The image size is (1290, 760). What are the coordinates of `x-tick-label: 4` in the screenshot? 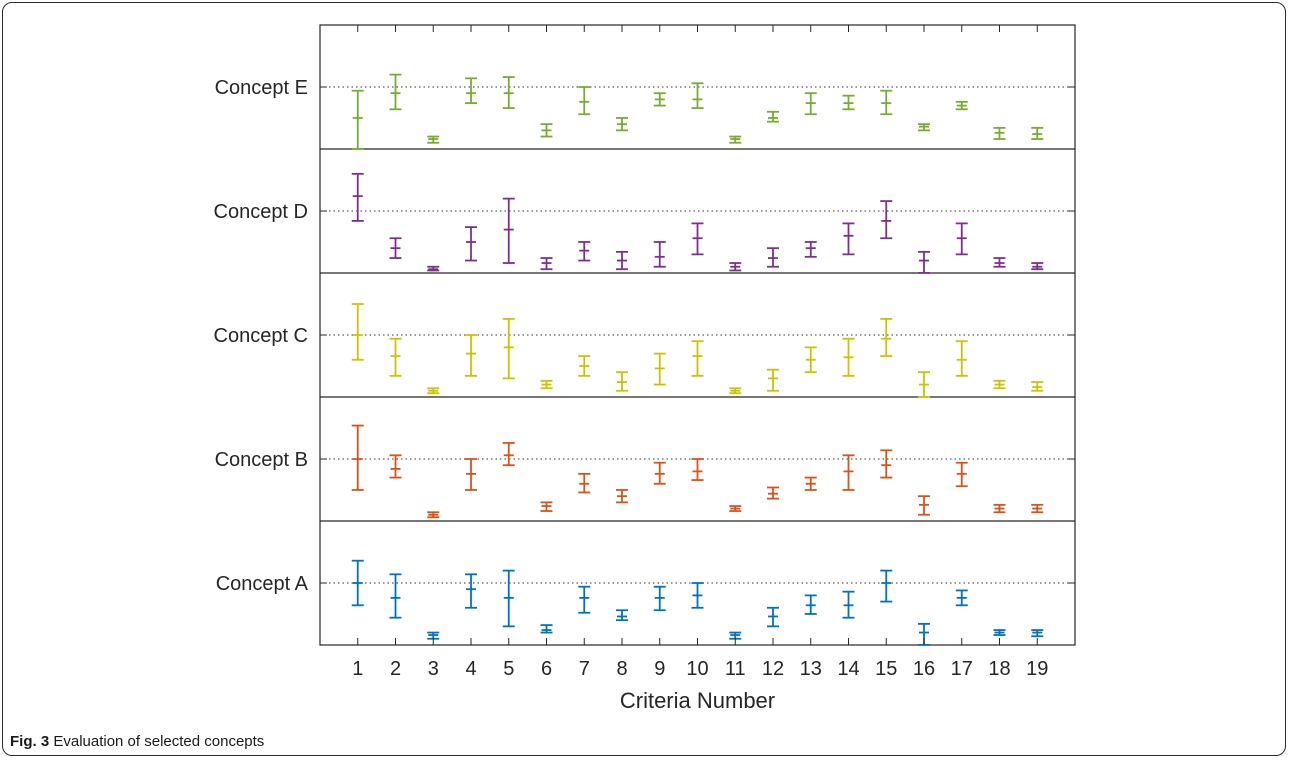 It's located at (470, 669).